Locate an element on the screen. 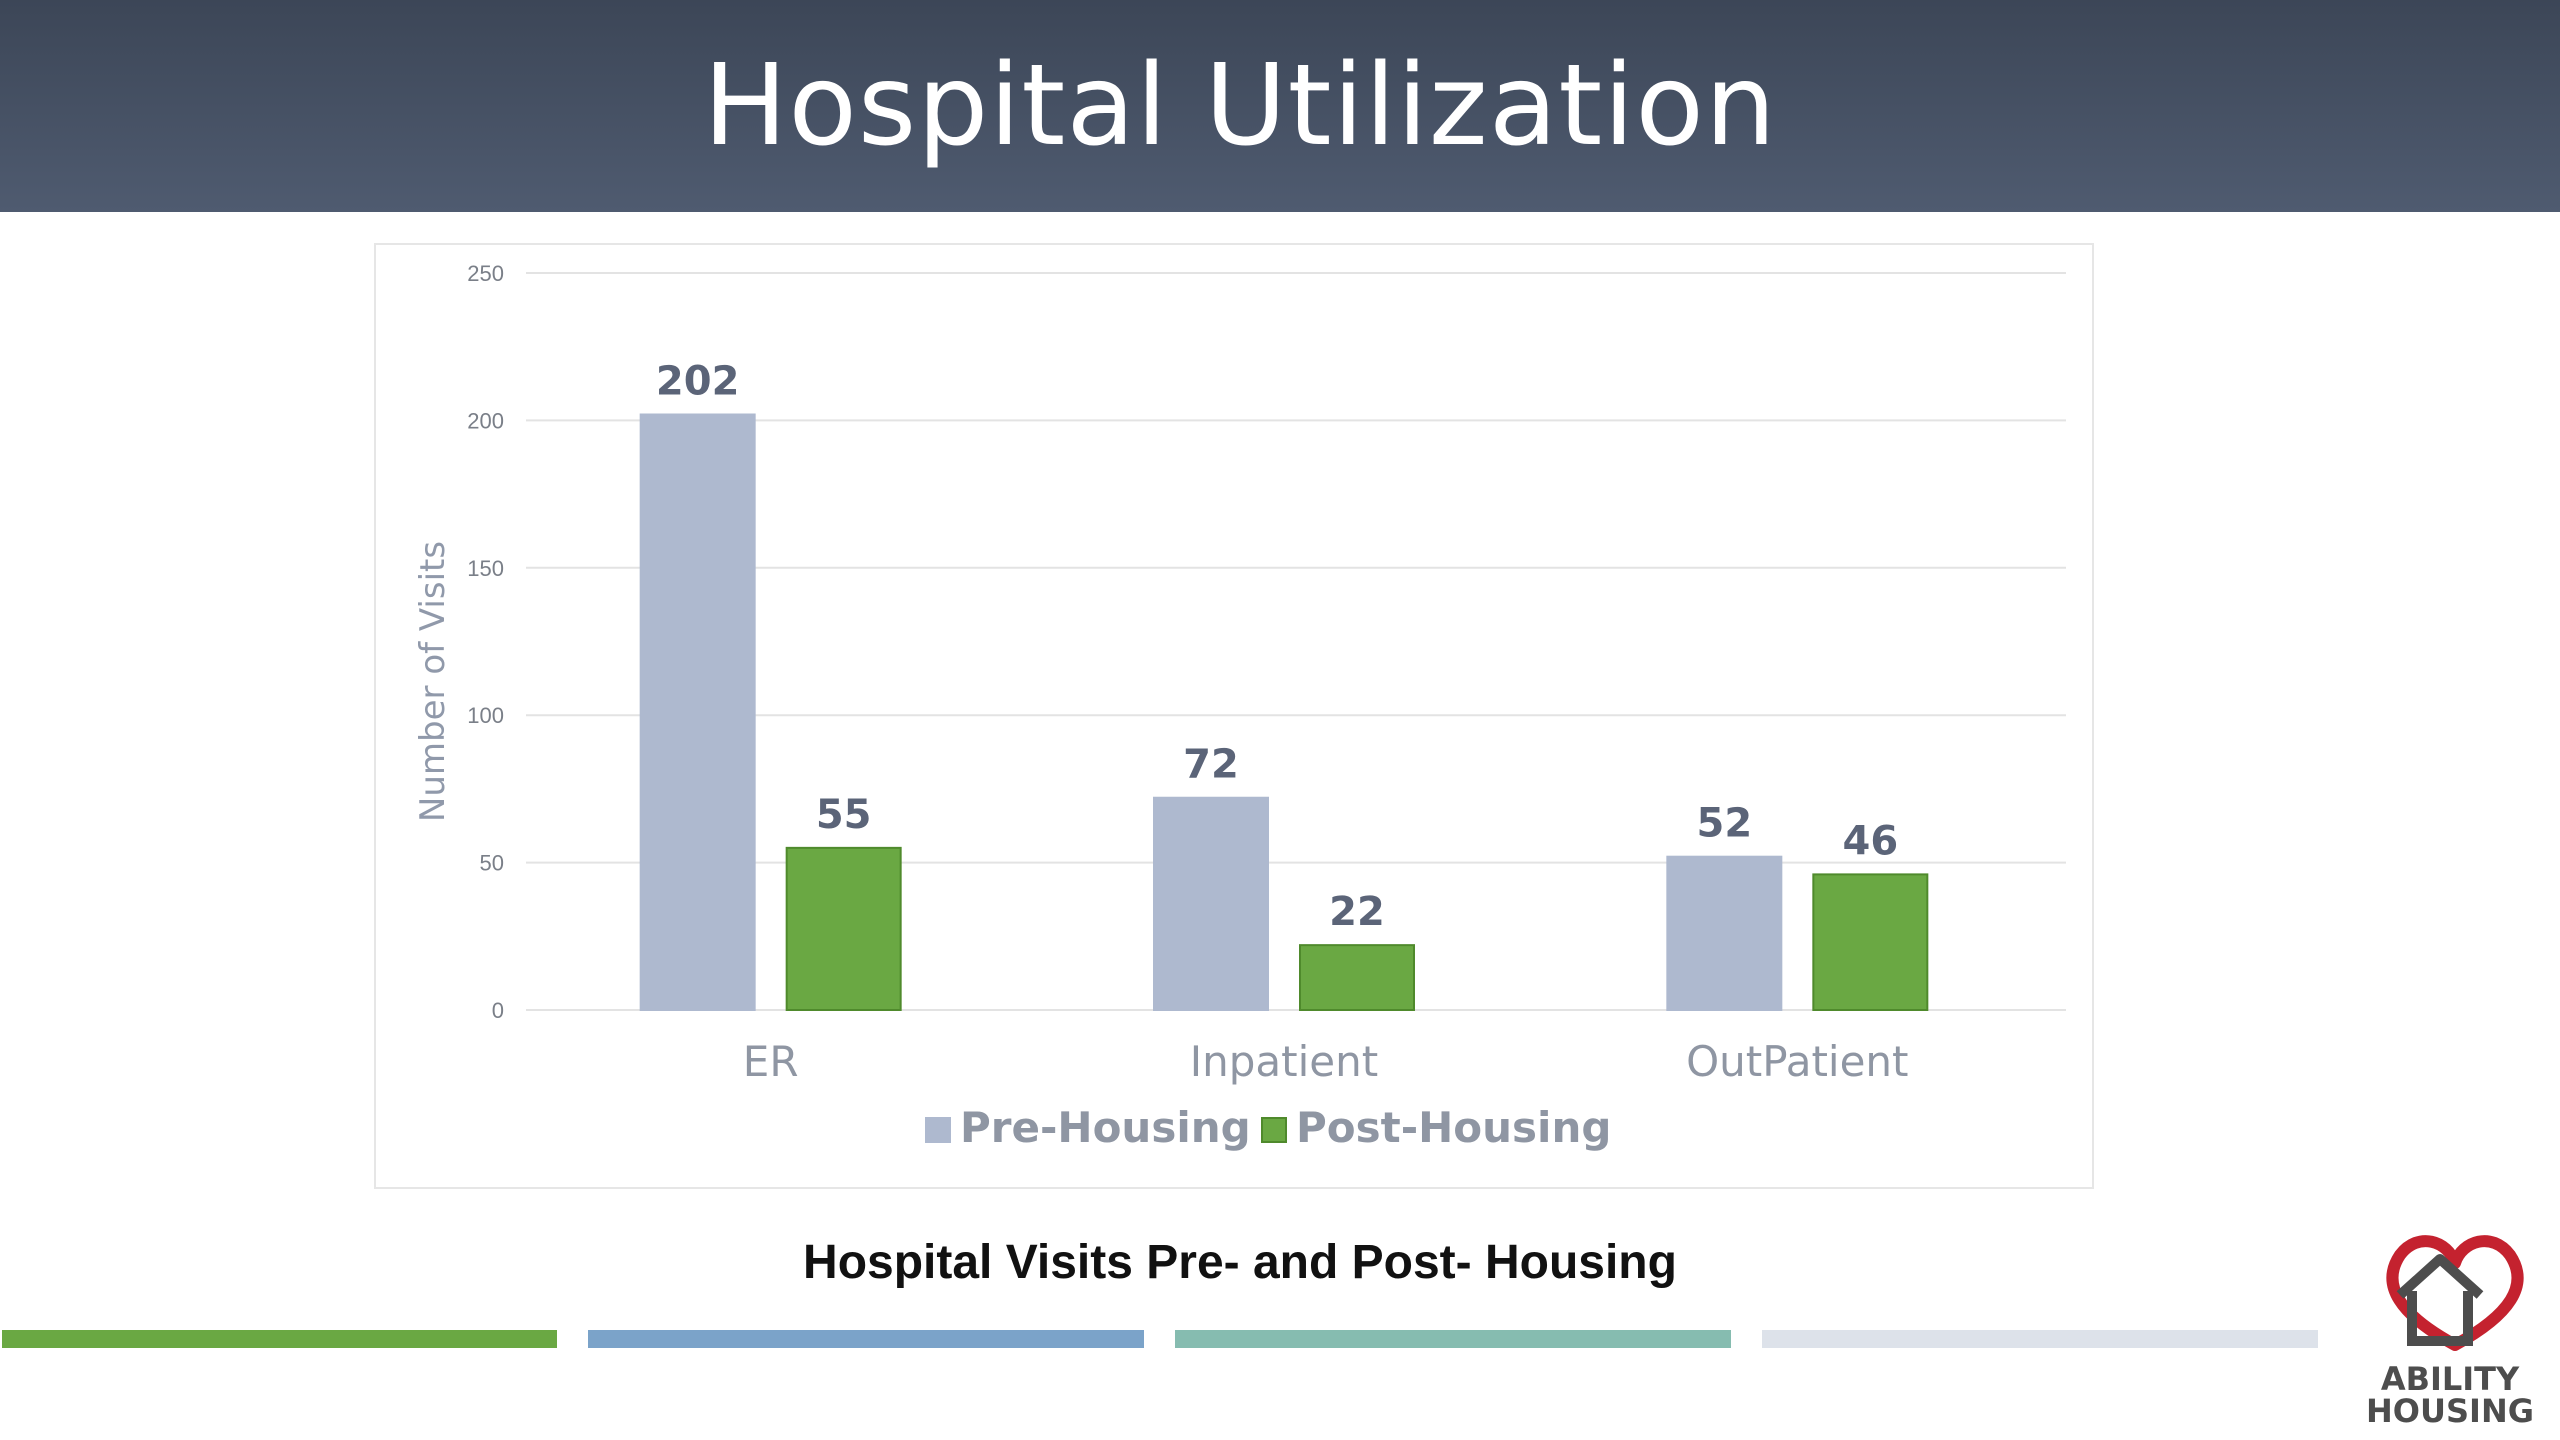 Image resolution: width=2560 pixels, height=1440 pixels. header-bar: Hospital Utilization is located at coordinates (1280, 106).